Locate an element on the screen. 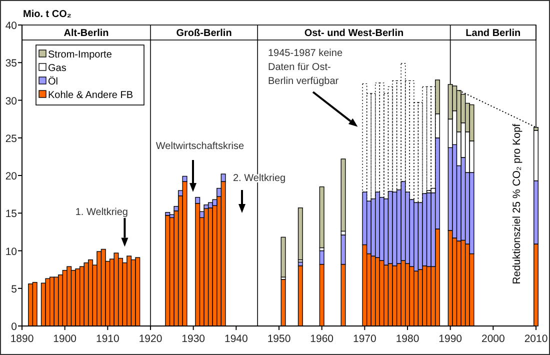  y-tick-label: 5 is located at coordinates (14, 289).